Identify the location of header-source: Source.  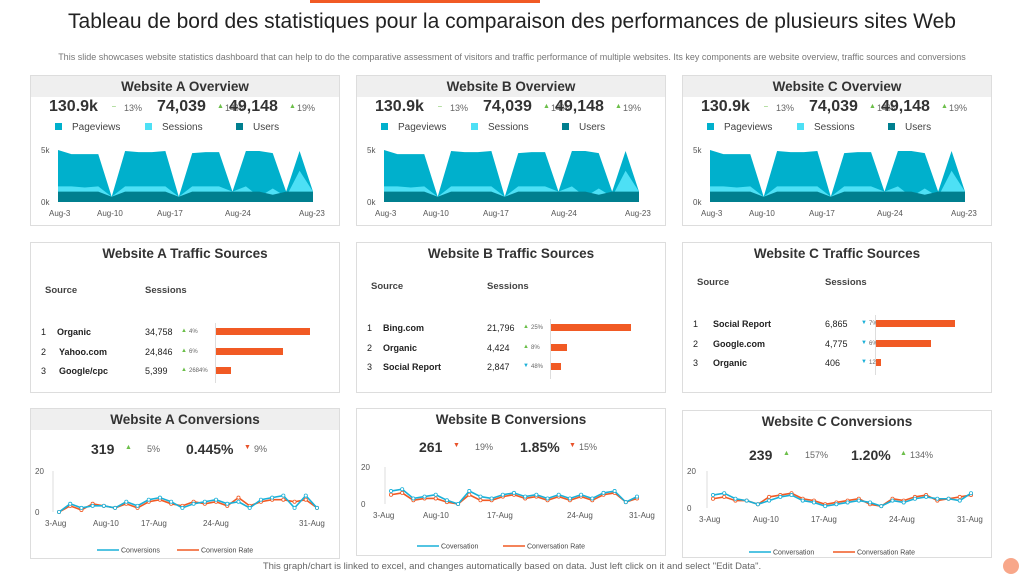
(713, 282).